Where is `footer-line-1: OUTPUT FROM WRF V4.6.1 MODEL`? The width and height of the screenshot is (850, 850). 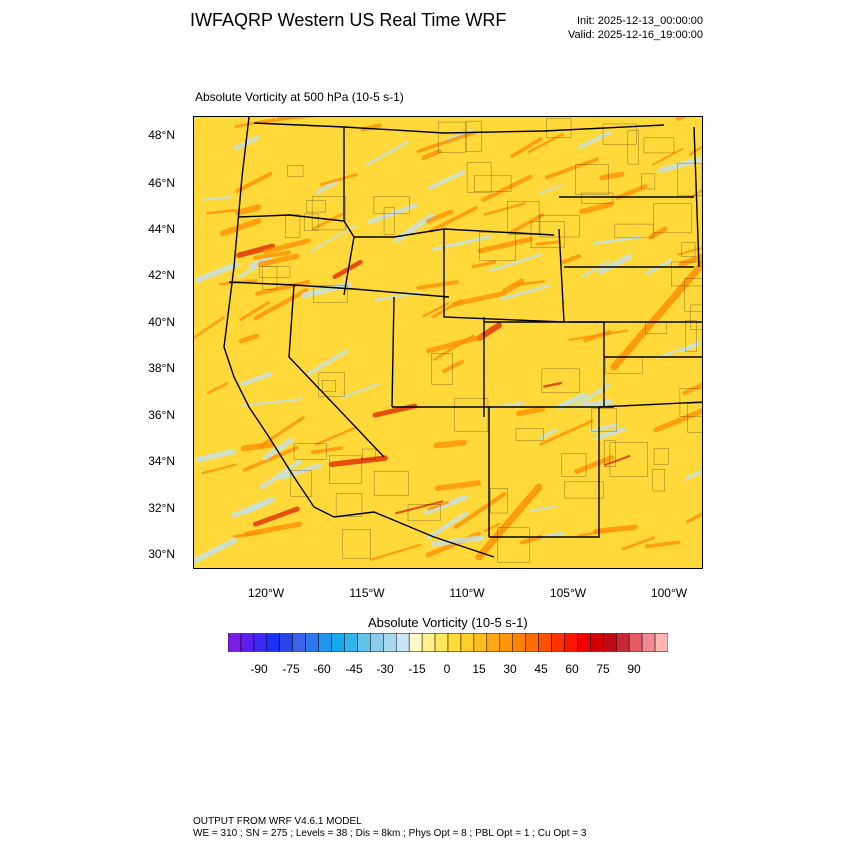
footer-line-1: OUTPUT FROM WRF V4.6.1 MODEL is located at coordinates (277, 821).